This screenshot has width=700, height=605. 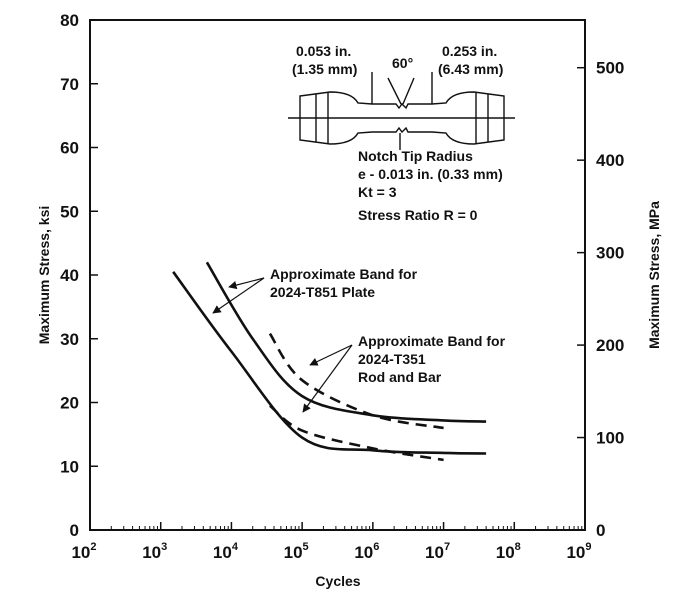 What do you see at coordinates (344, 274) in the screenshot?
I see `annotation-t851-line1: Approximate Band for` at bounding box center [344, 274].